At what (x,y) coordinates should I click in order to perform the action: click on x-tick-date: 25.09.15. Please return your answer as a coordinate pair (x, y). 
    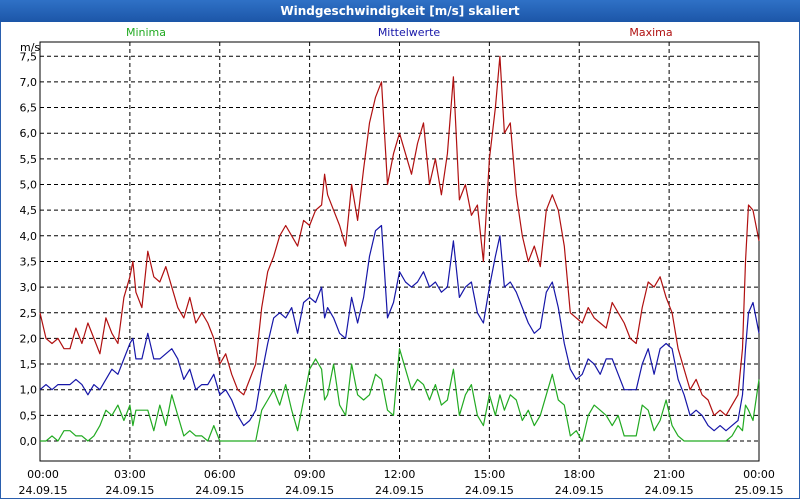
    Looking at the image, I should click on (759, 490).